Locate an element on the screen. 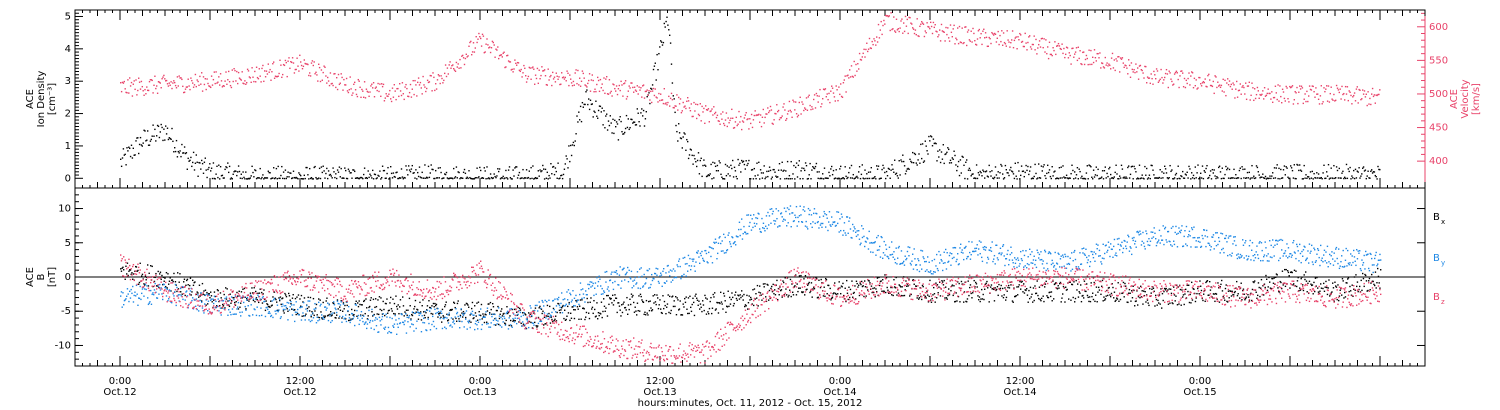 The height and width of the screenshot is (410, 1500). top-right-tick-label: 400 is located at coordinates (1438, 161).